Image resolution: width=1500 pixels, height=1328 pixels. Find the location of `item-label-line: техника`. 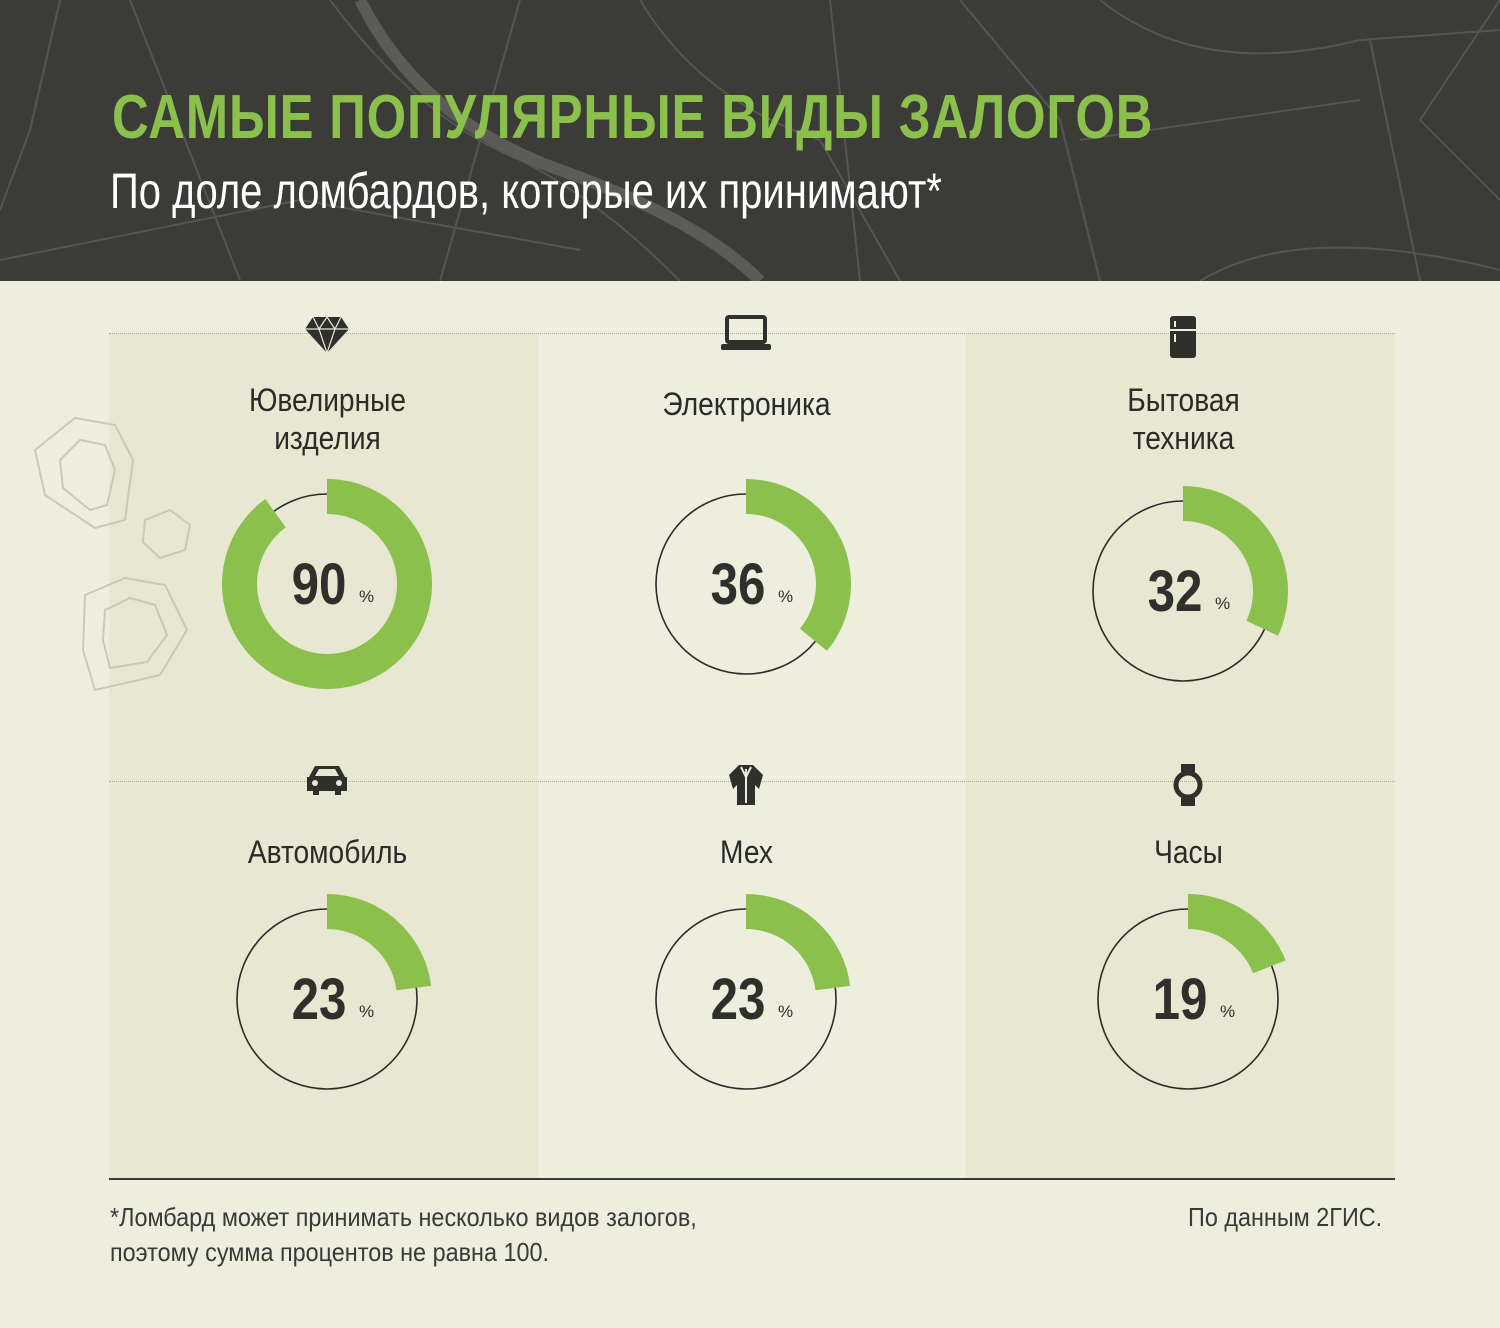

item-label-line: техника is located at coordinates (1183, 438).